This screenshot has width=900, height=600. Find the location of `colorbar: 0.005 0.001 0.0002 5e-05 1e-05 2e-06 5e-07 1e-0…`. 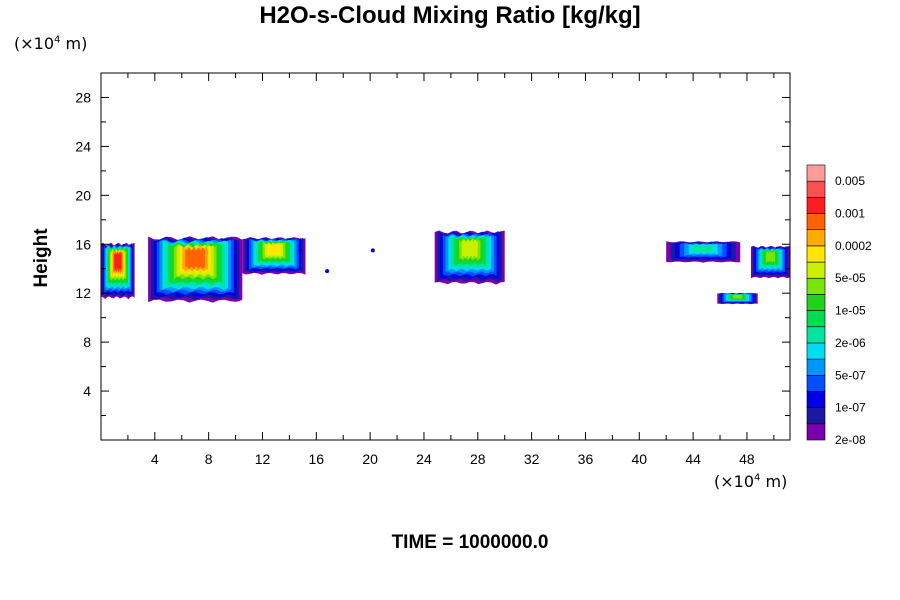

colorbar: 0.005 0.001 0.0002 5e-05 1e-05 2e-06 5e-07 1e-0… is located at coordinates (839, 305).